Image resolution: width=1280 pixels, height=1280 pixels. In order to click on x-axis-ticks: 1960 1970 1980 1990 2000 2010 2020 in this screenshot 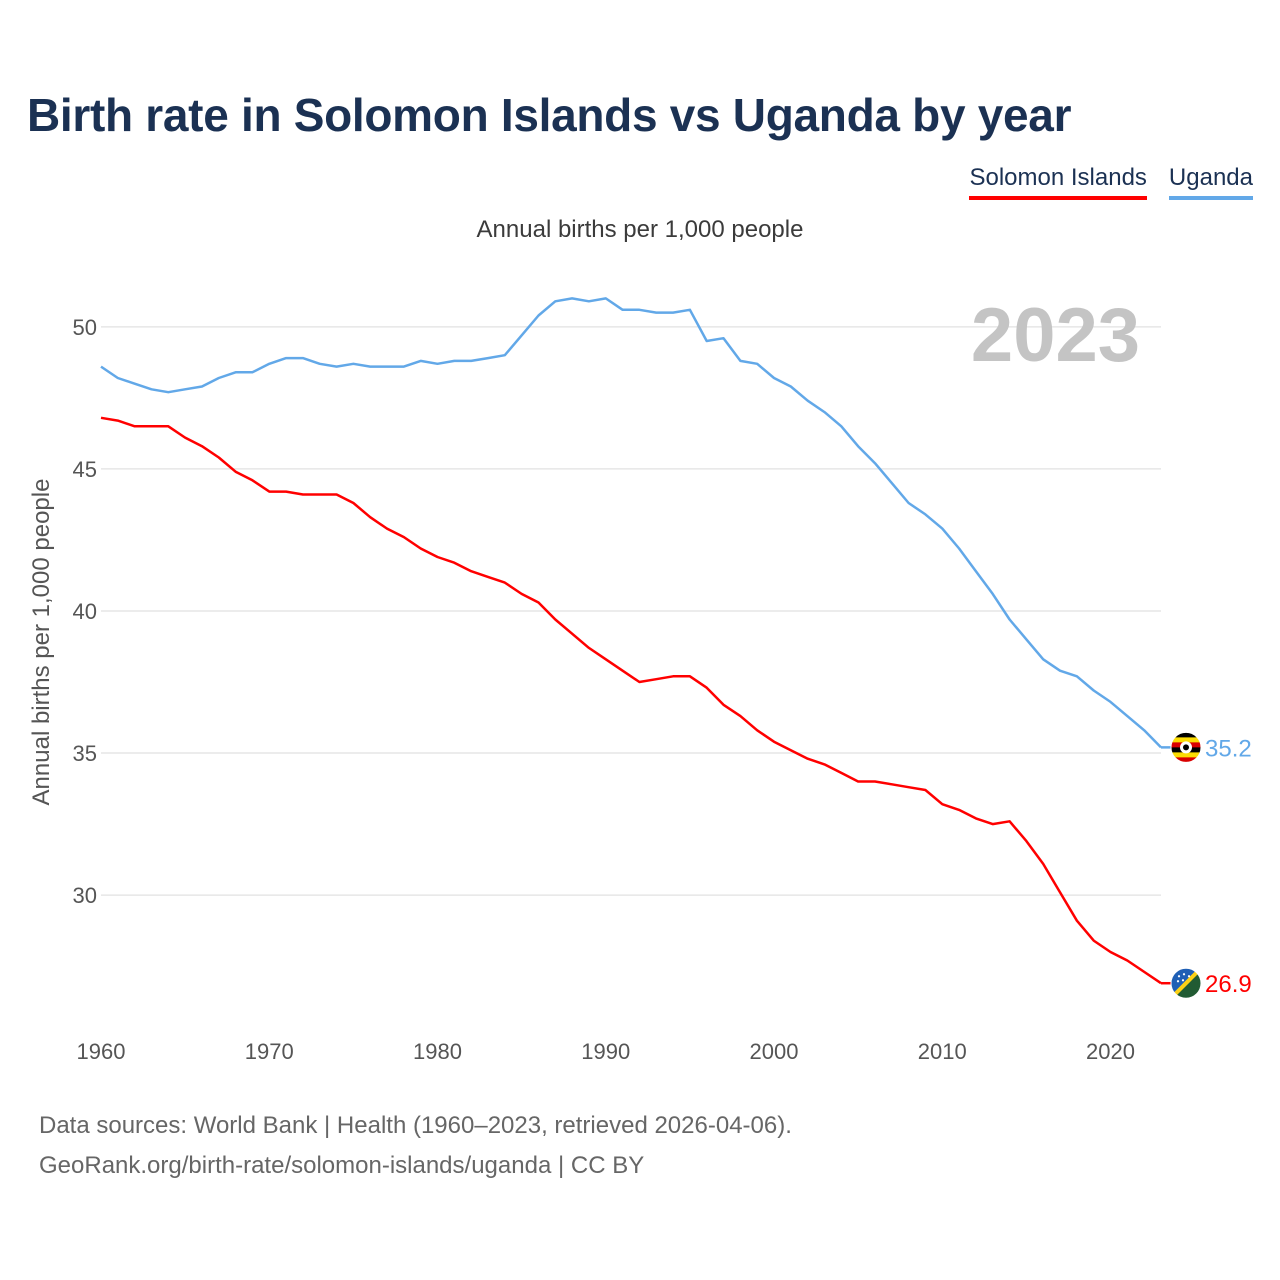, I will do `click(606, 1051)`.